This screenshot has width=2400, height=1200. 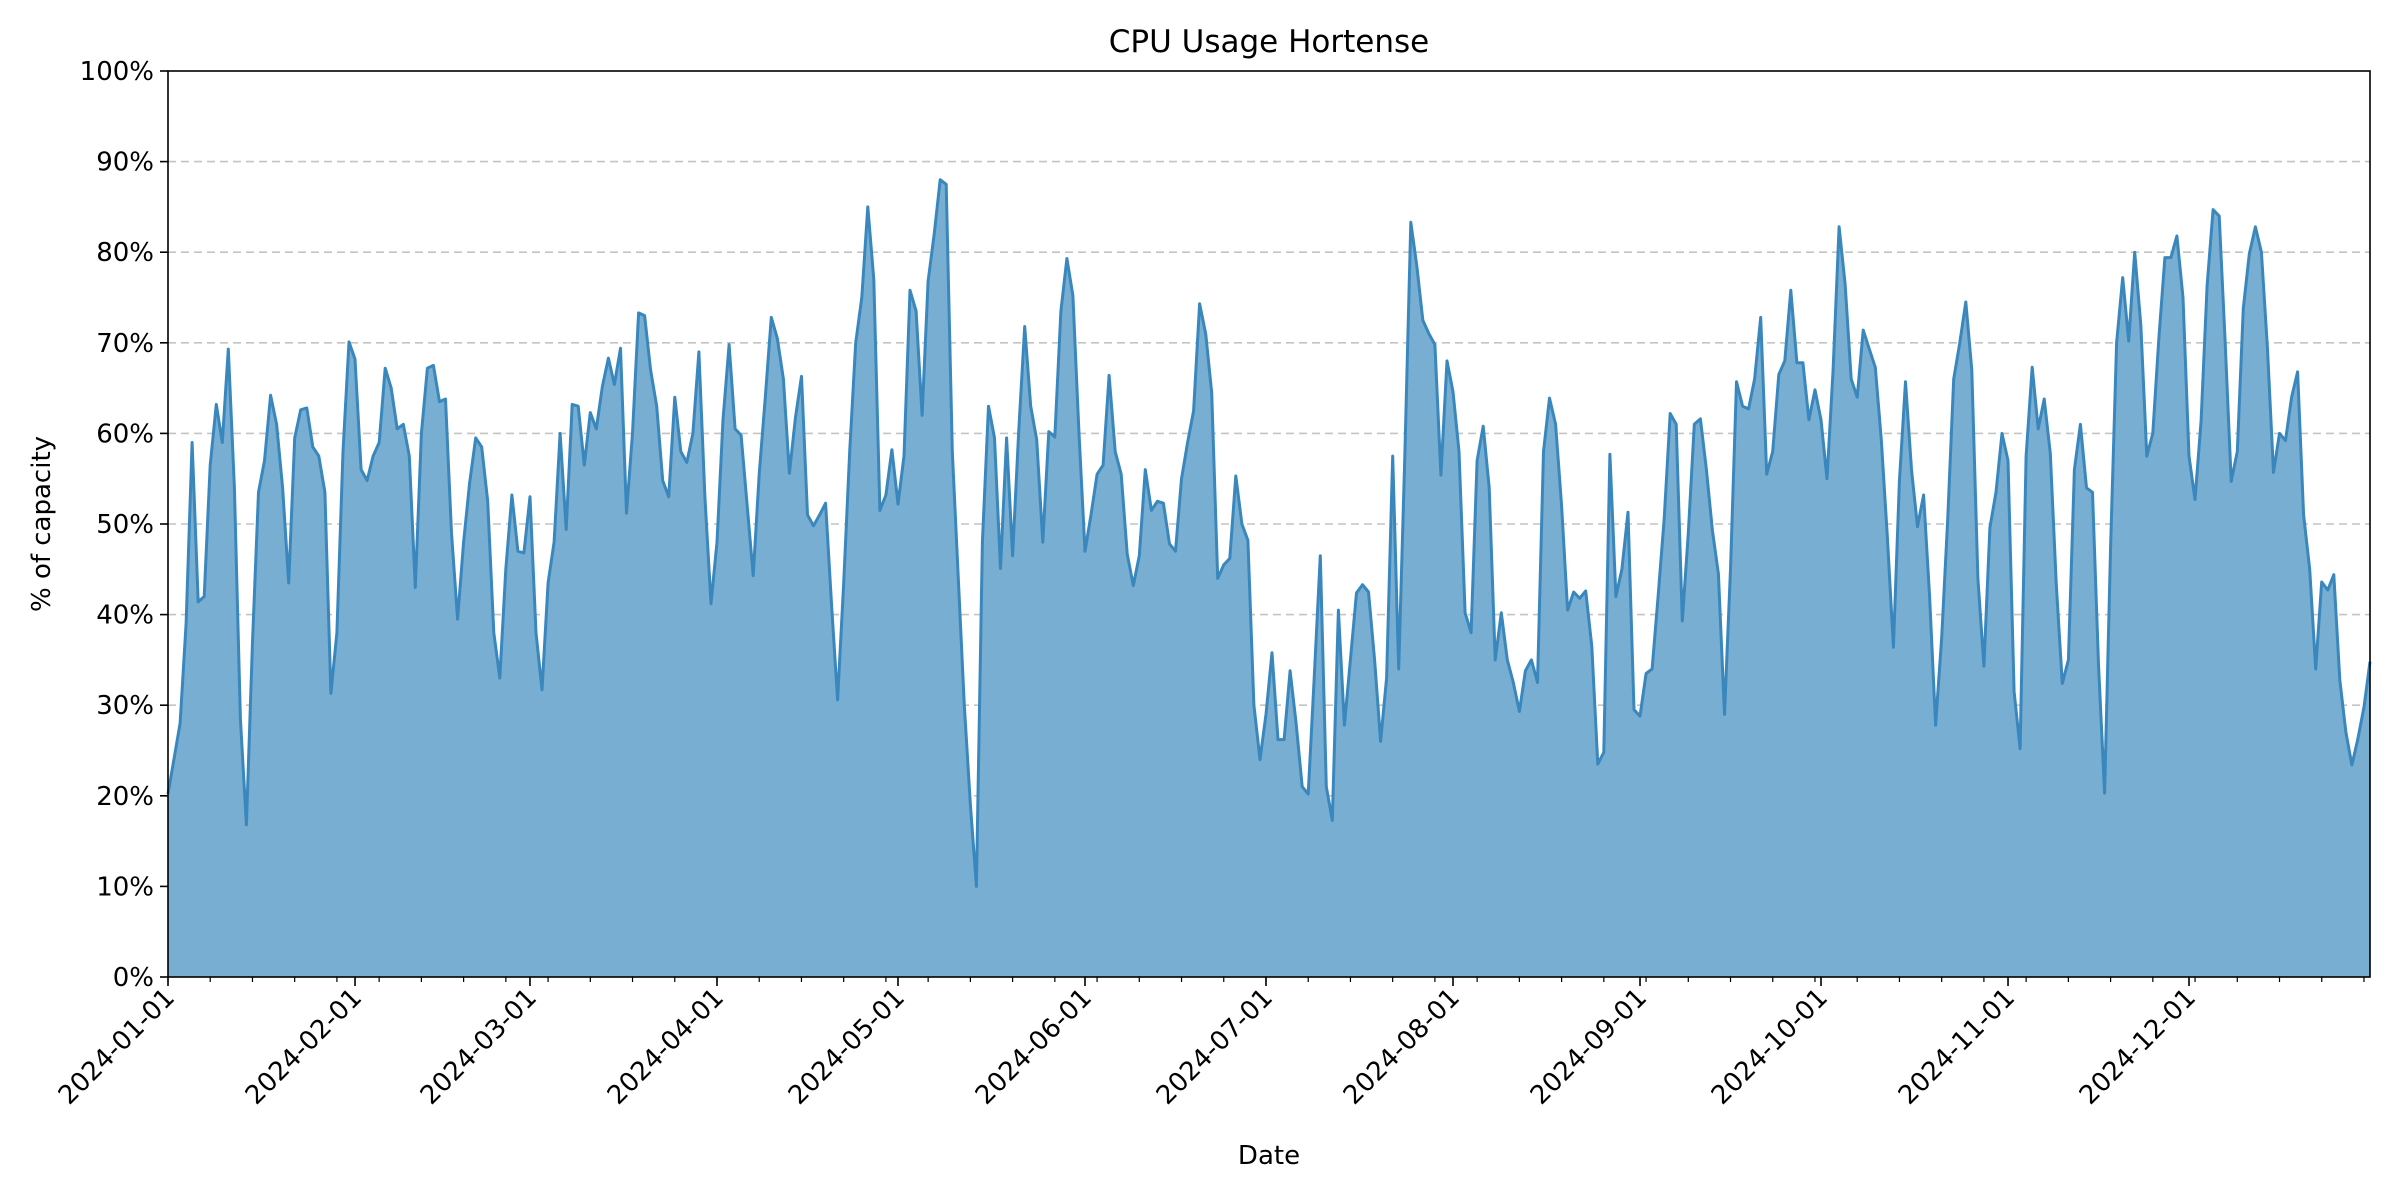 What do you see at coordinates (479, 1047) in the screenshot?
I see `x-tick-label: 2024-03-01` at bounding box center [479, 1047].